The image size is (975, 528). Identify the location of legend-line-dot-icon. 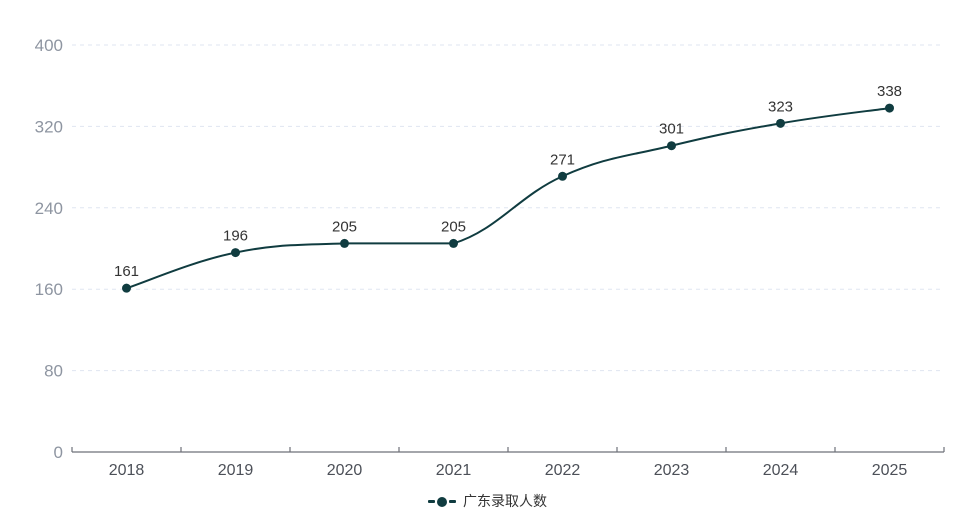
(442, 501).